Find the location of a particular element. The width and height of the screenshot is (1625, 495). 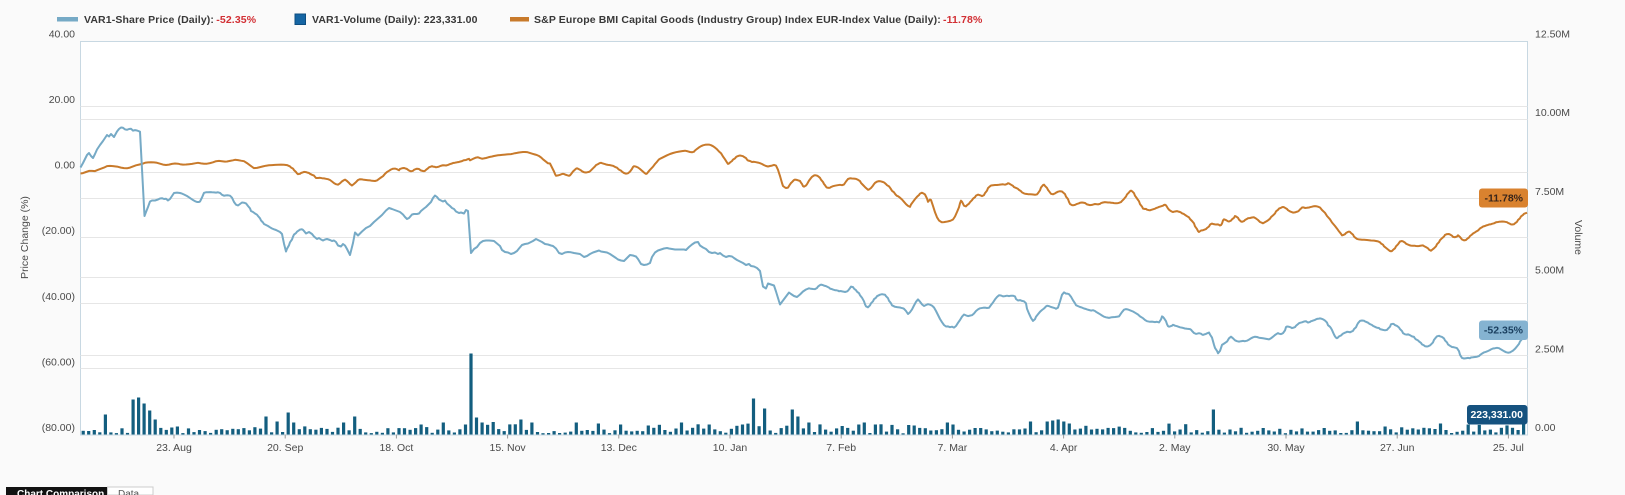

svg-text: 2. May is located at coordinates (1175, 448).